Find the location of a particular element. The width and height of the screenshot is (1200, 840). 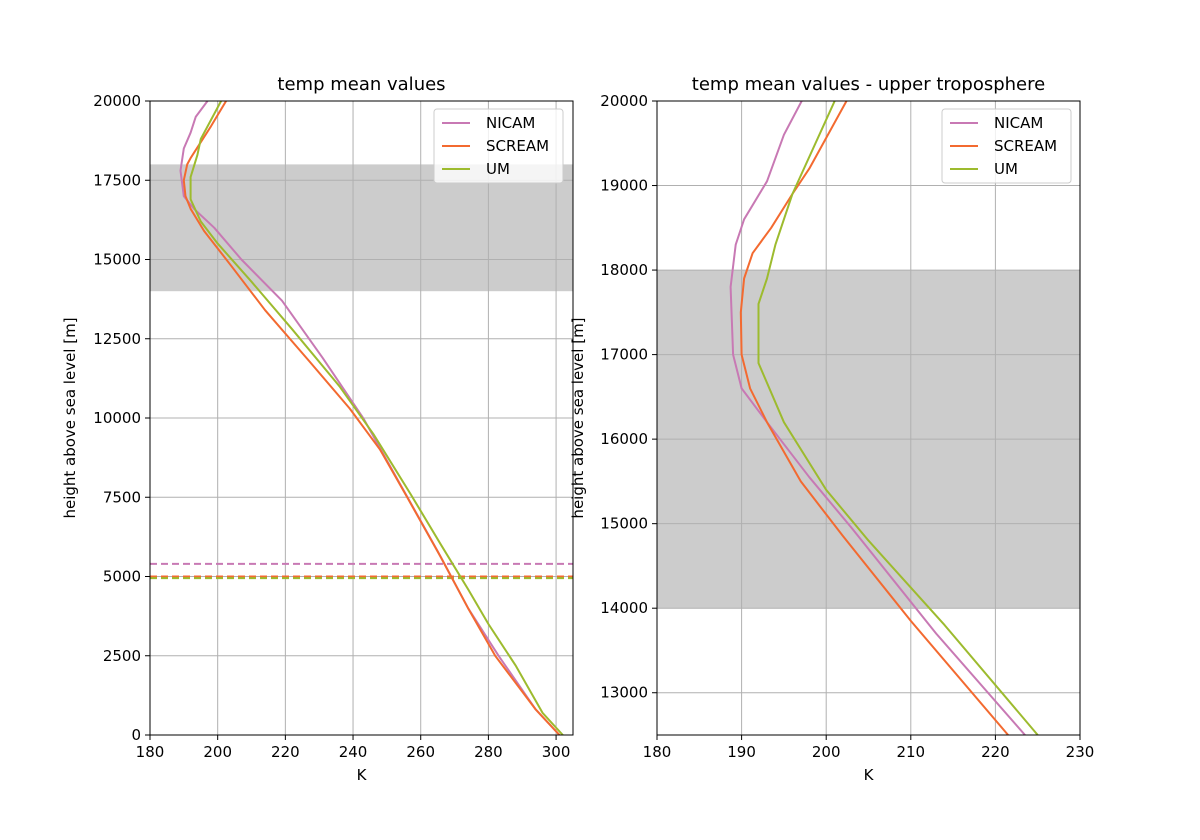

y-tick-label: 12500 is located at coordinates (117, 339).